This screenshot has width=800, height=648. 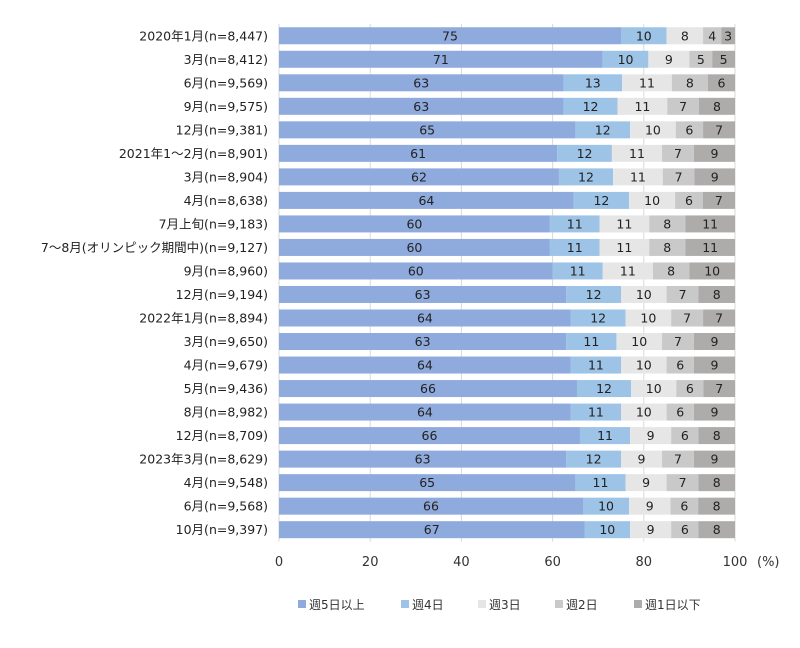 What do you see at coordinates (226, 270) in the screenshot?
I see `category-label: 9月(n=8,960)` at bounding box center [226, 270].